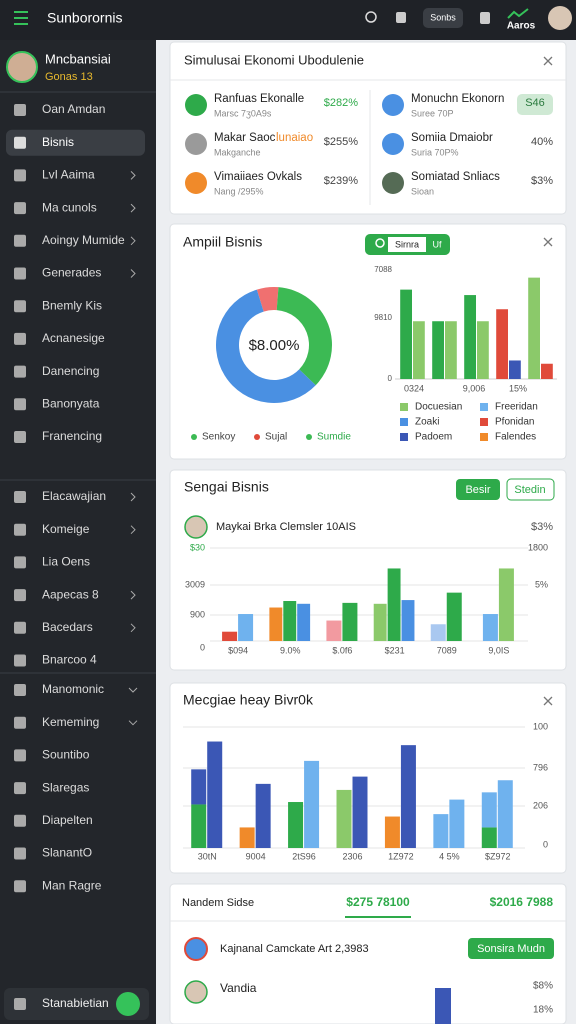  What do you see at coordinates (73, 109) in the screenshot?
I see `menu-item: Oan Amdan` at bounding box center [73, 109].